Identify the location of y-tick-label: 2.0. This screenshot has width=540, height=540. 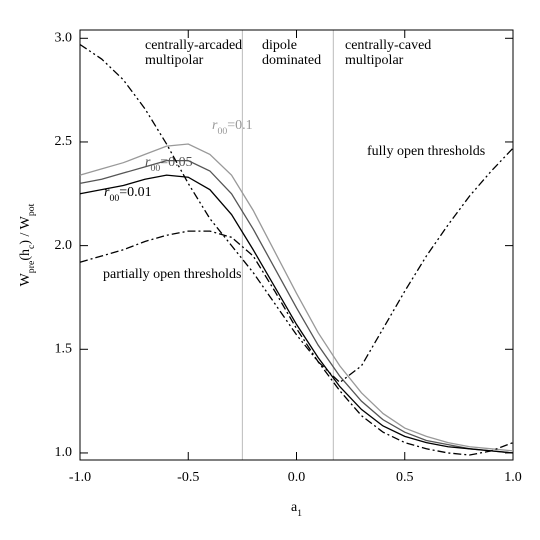
(64, 245).